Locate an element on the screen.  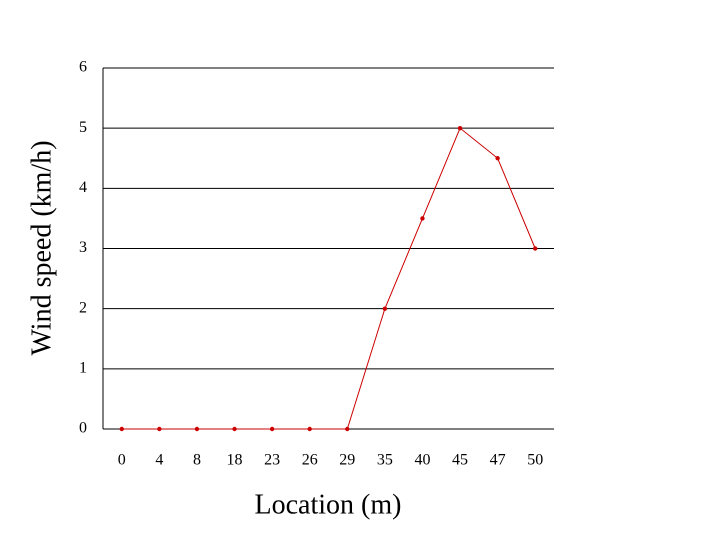
x-tick-label: 50 is located at coordinates (535, 460).